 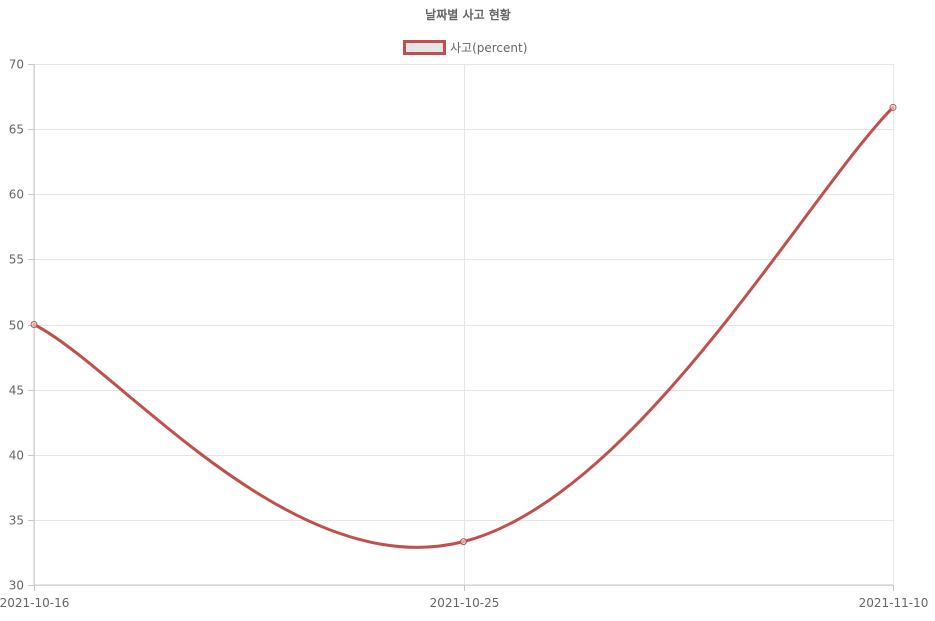 I want to click on x-axis-ticks: 2021-10-16 2021-10-25 2021-11-10, so click(x=464, y=597).